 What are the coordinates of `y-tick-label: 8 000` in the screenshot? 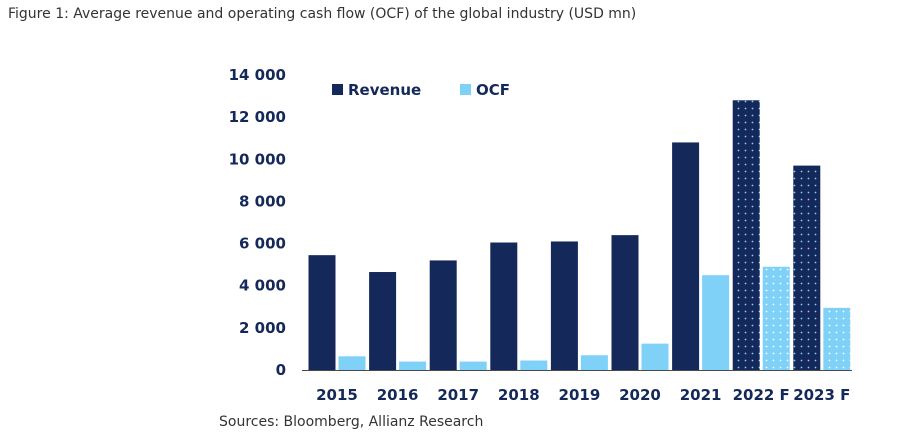 It's located at (262, 201).